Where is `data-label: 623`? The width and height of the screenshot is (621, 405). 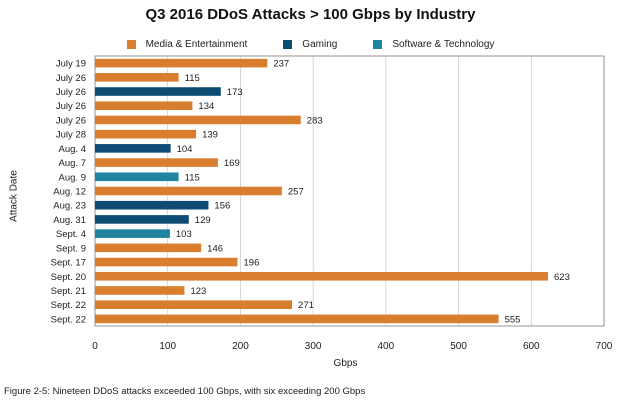 data-label: 623 is located at coordinates (562, 277).